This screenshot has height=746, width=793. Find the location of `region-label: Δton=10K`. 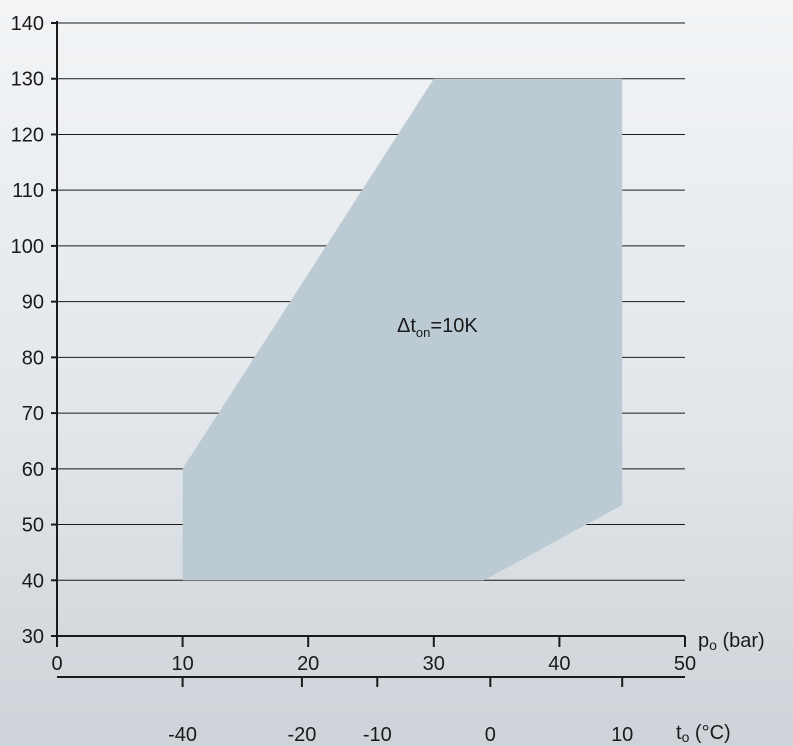

region-label: Δton=10K is located at coordinates (437, 327).